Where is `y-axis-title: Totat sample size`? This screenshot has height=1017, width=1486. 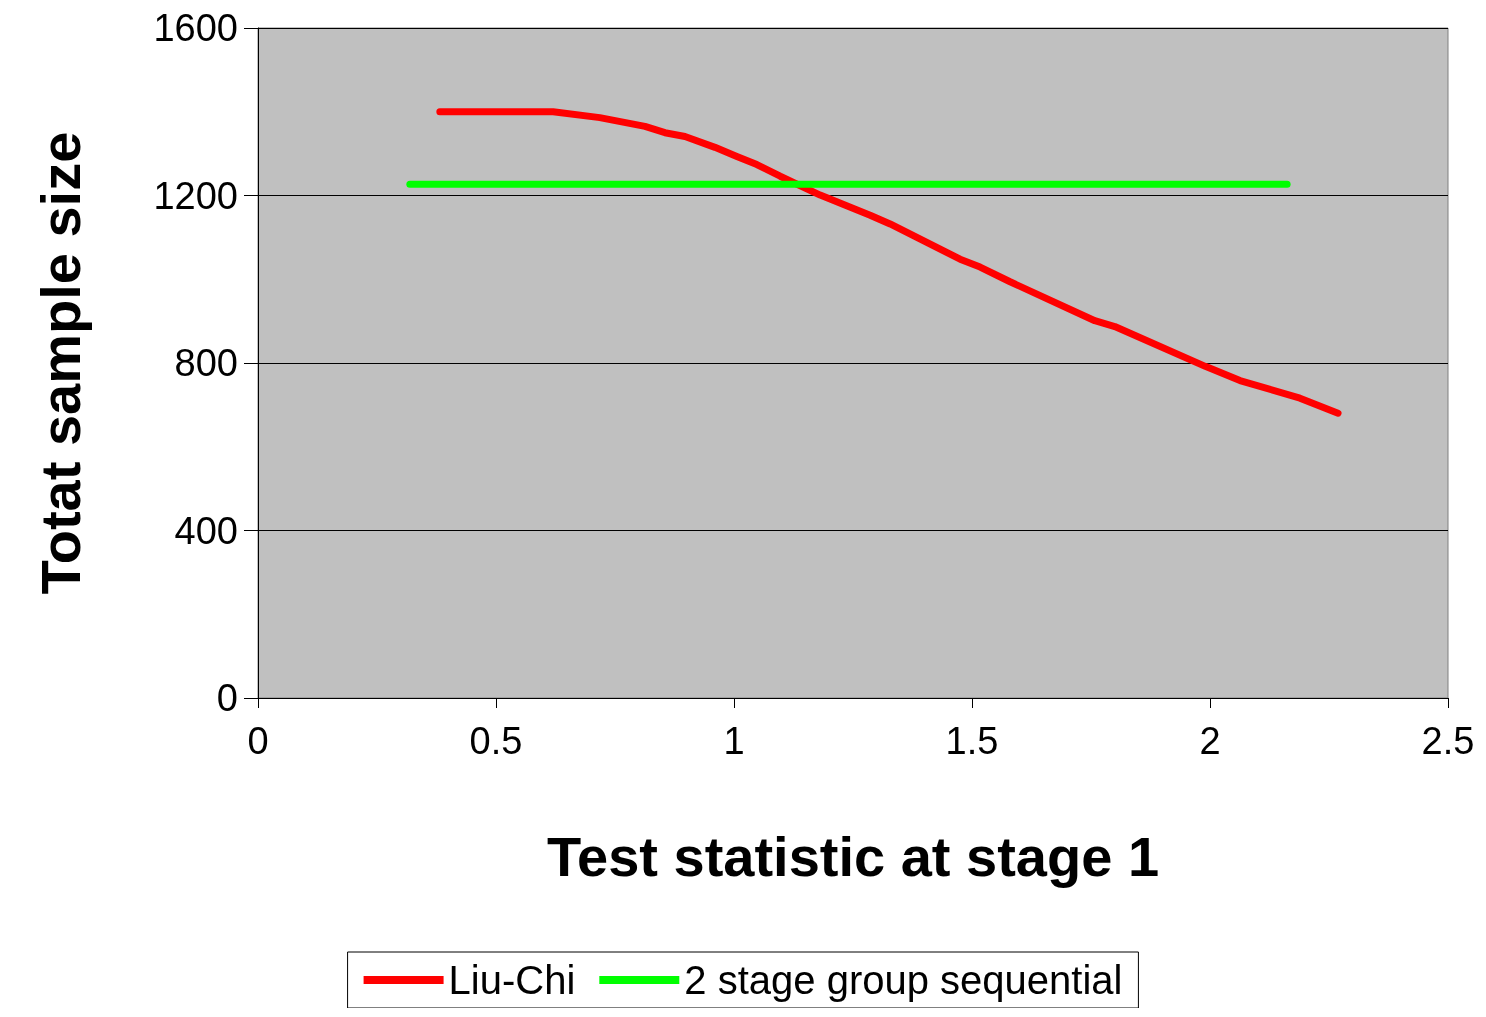 y-axis-title: Totat sample size is located at coordinates (60, 363).